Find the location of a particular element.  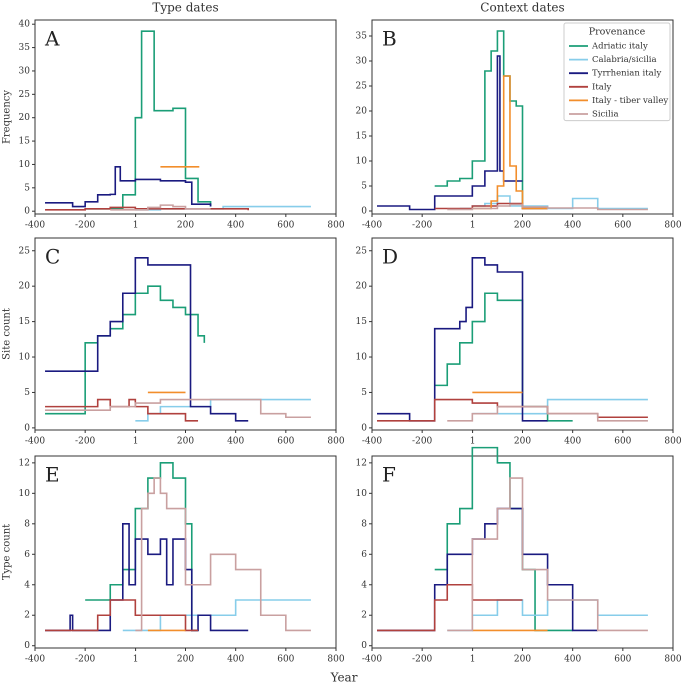

legend-box is located at coordinates (617, 72).